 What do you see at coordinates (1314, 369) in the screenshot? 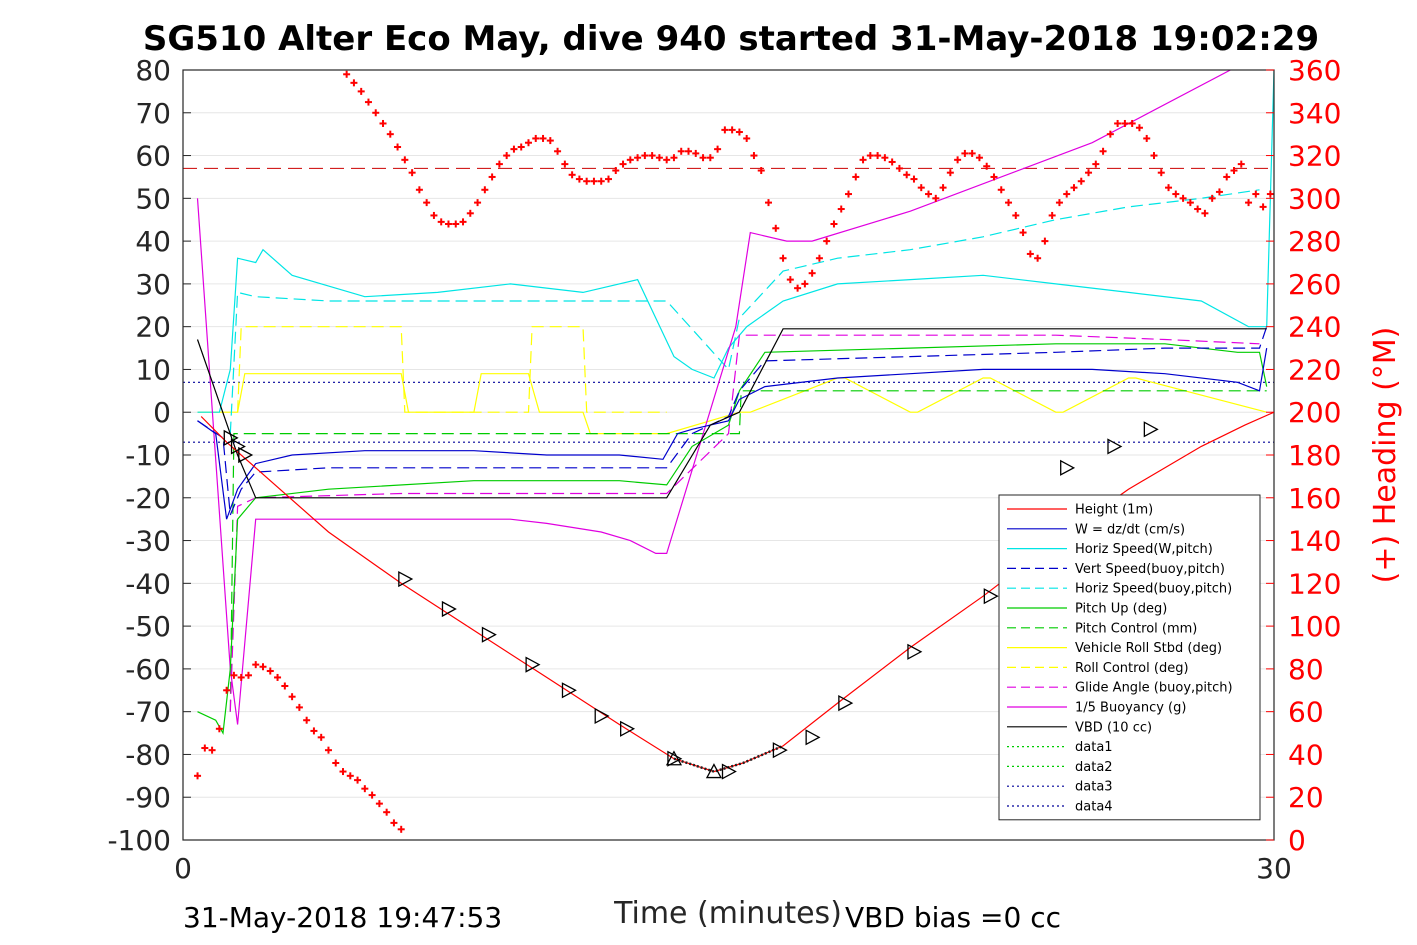
I see `y2-tick-label: 220` at bounding box center [1314, 369].